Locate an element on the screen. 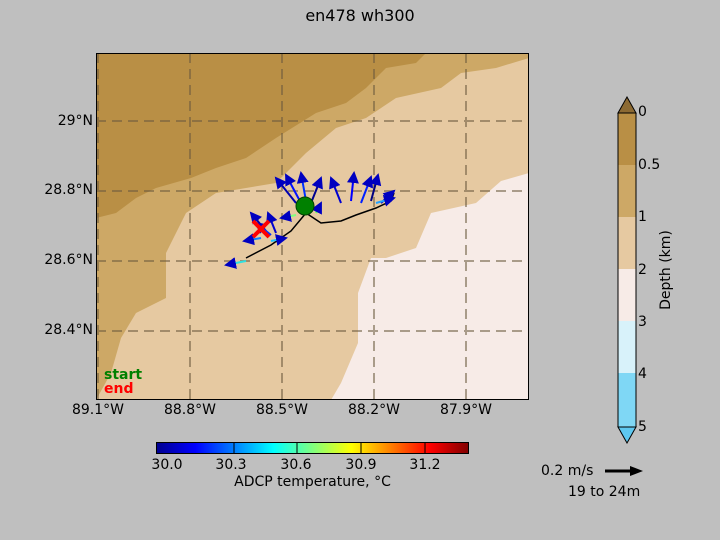 The image size is (720, 540). scale-arrow-label: 0.2 m/s is located at coordinates (567, 471).